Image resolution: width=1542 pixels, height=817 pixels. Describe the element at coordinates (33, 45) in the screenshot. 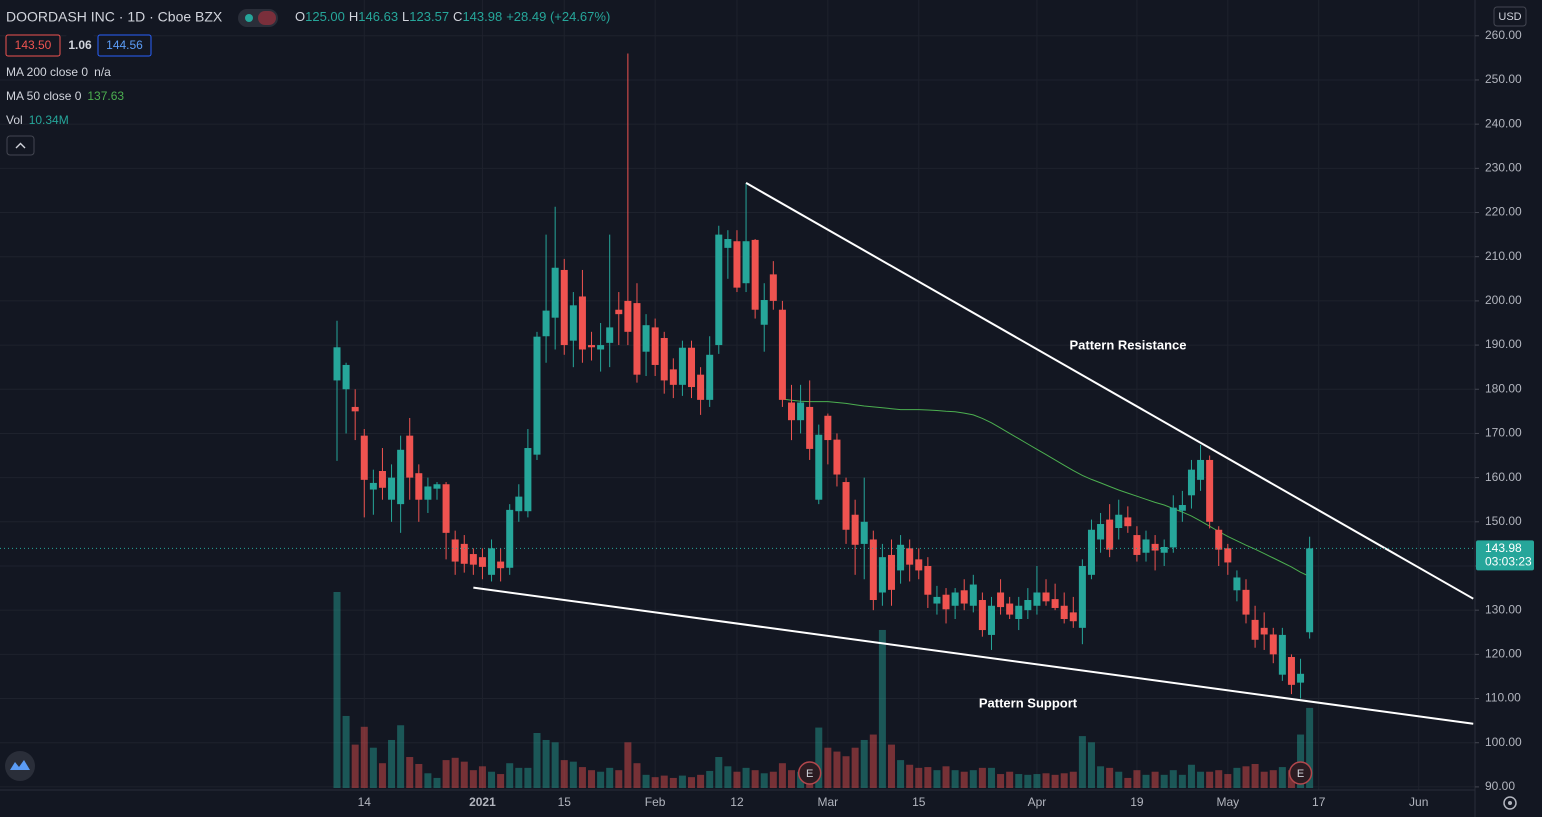

I see `price-badge` at that location.